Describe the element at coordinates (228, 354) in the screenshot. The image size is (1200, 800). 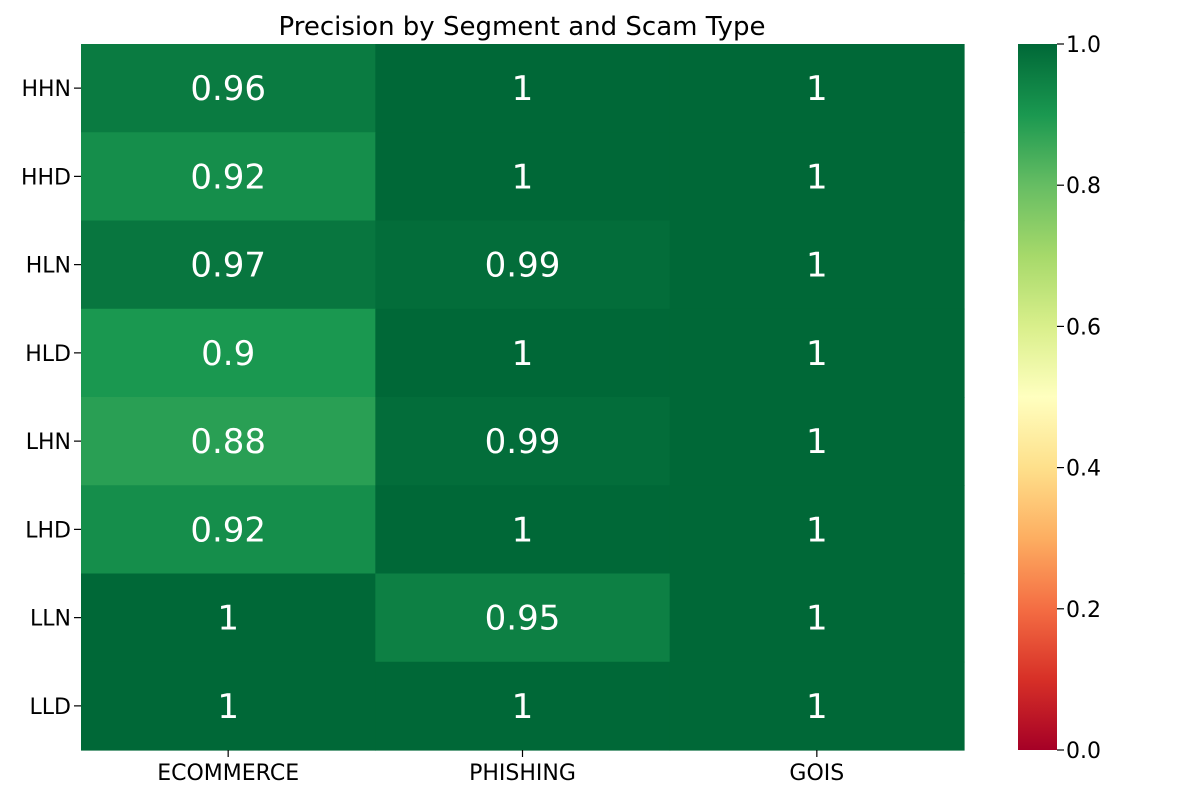
I see `cell-value-label: 0.9` at that location.